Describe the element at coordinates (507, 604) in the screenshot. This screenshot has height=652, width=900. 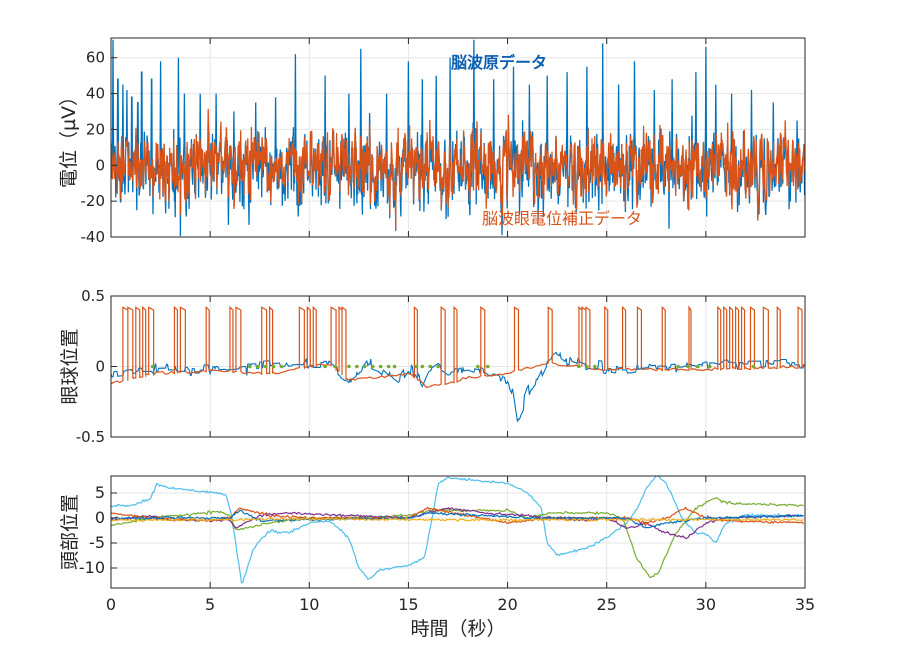
I see `x-tick-label: 20` at that location.